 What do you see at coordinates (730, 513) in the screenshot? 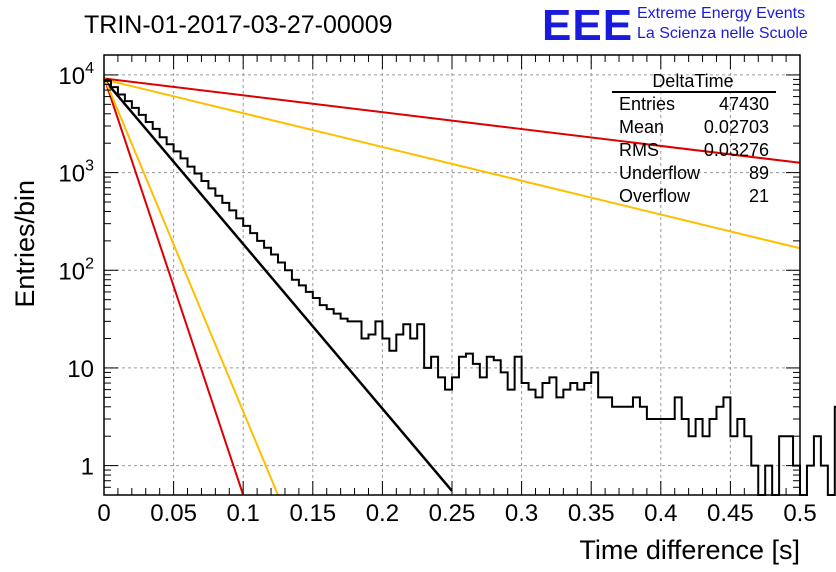
I see `x-tick-label: 0.45` at bounding box center [730, 513].